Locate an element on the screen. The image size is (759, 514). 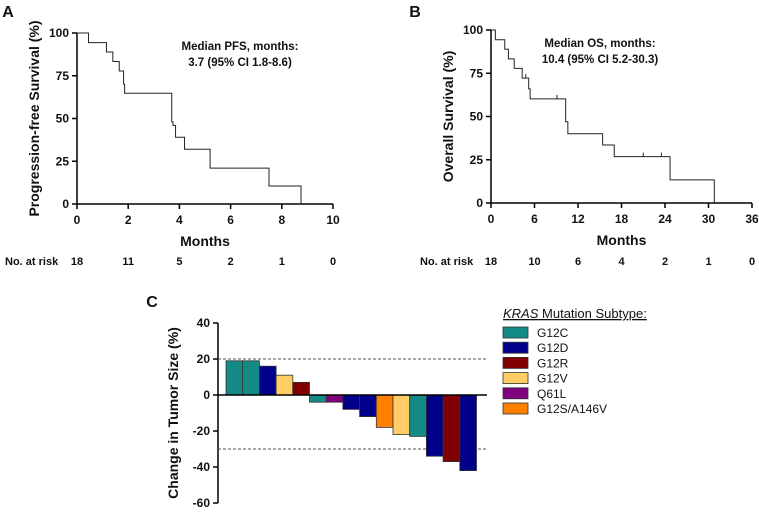
pfs-x-tick-label: 6 is located at coordinates (230, 220).